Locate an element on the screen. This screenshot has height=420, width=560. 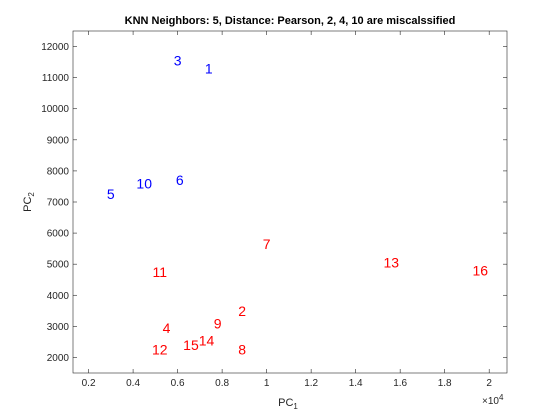
data-point-label: 1 is located at coordinates (209, 68).